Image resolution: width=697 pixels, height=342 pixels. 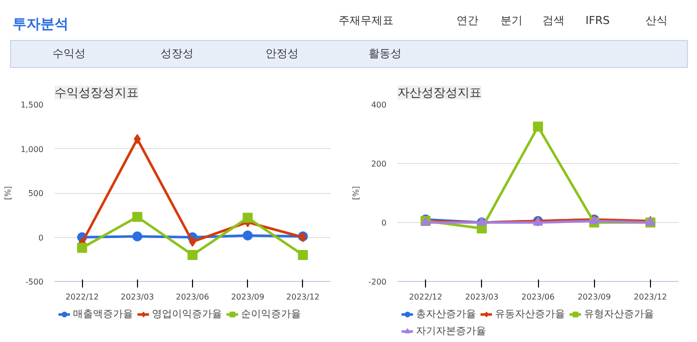 I want to click on y-tick-label: 200, so click(x=379, y=164).